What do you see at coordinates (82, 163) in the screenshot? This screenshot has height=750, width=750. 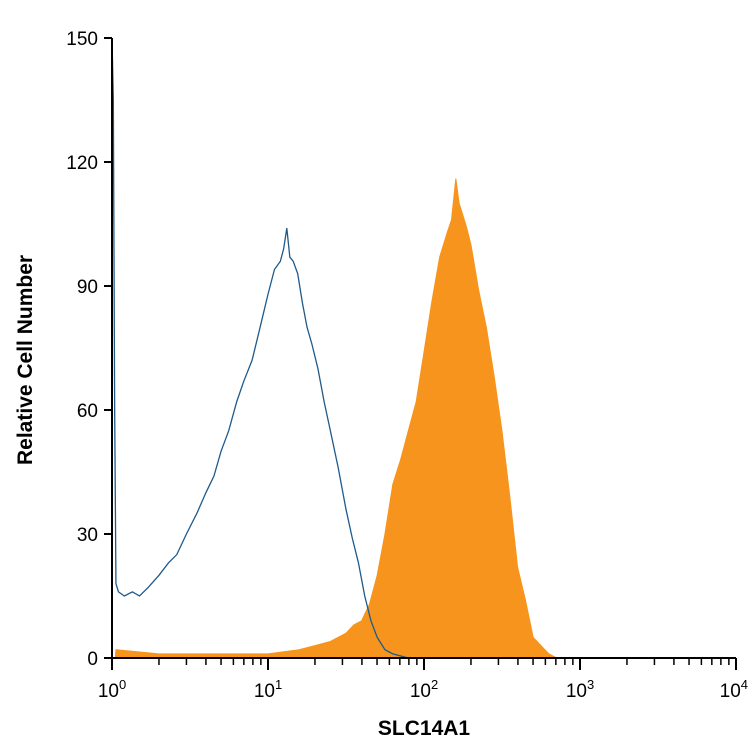 I see `y-tick-label: 120` at bounding box center [82, 163].